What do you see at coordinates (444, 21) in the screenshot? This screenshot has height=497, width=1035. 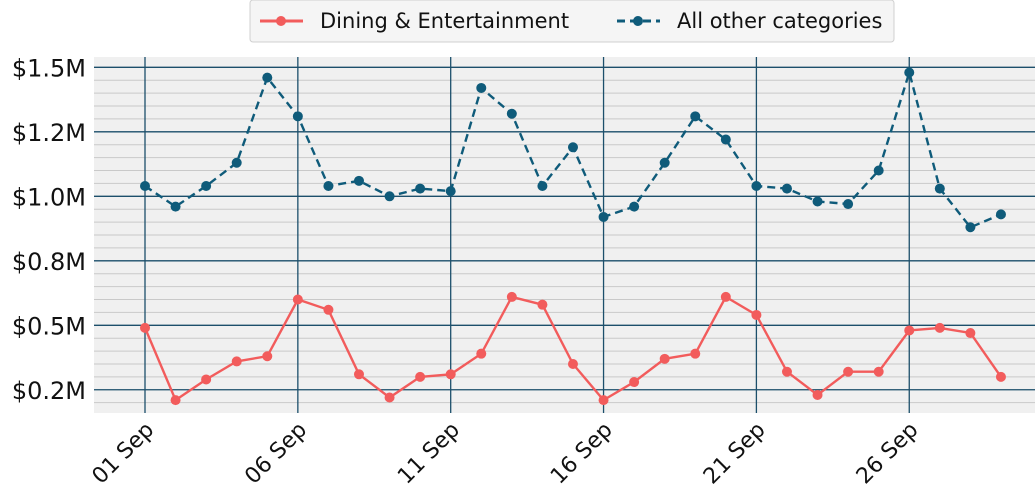 I see `legend-label-dining: Dining & Entertainment` at bounding box center [444, 21].